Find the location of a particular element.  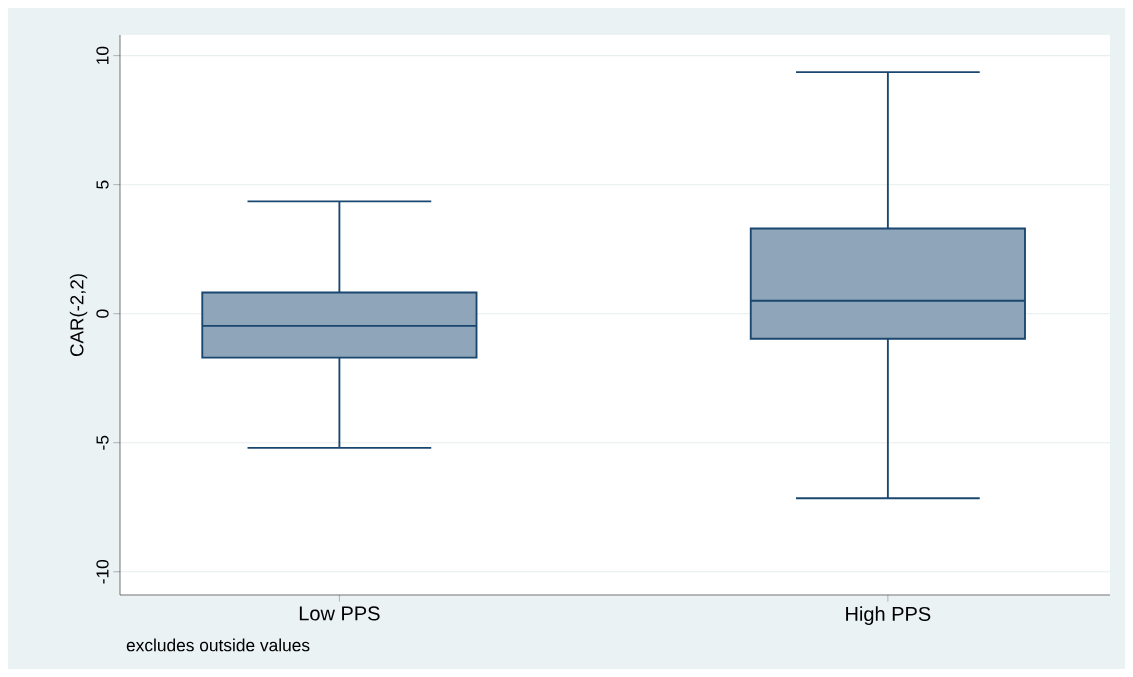

y-tick-label: -5 is located at coordinates (102, 442).